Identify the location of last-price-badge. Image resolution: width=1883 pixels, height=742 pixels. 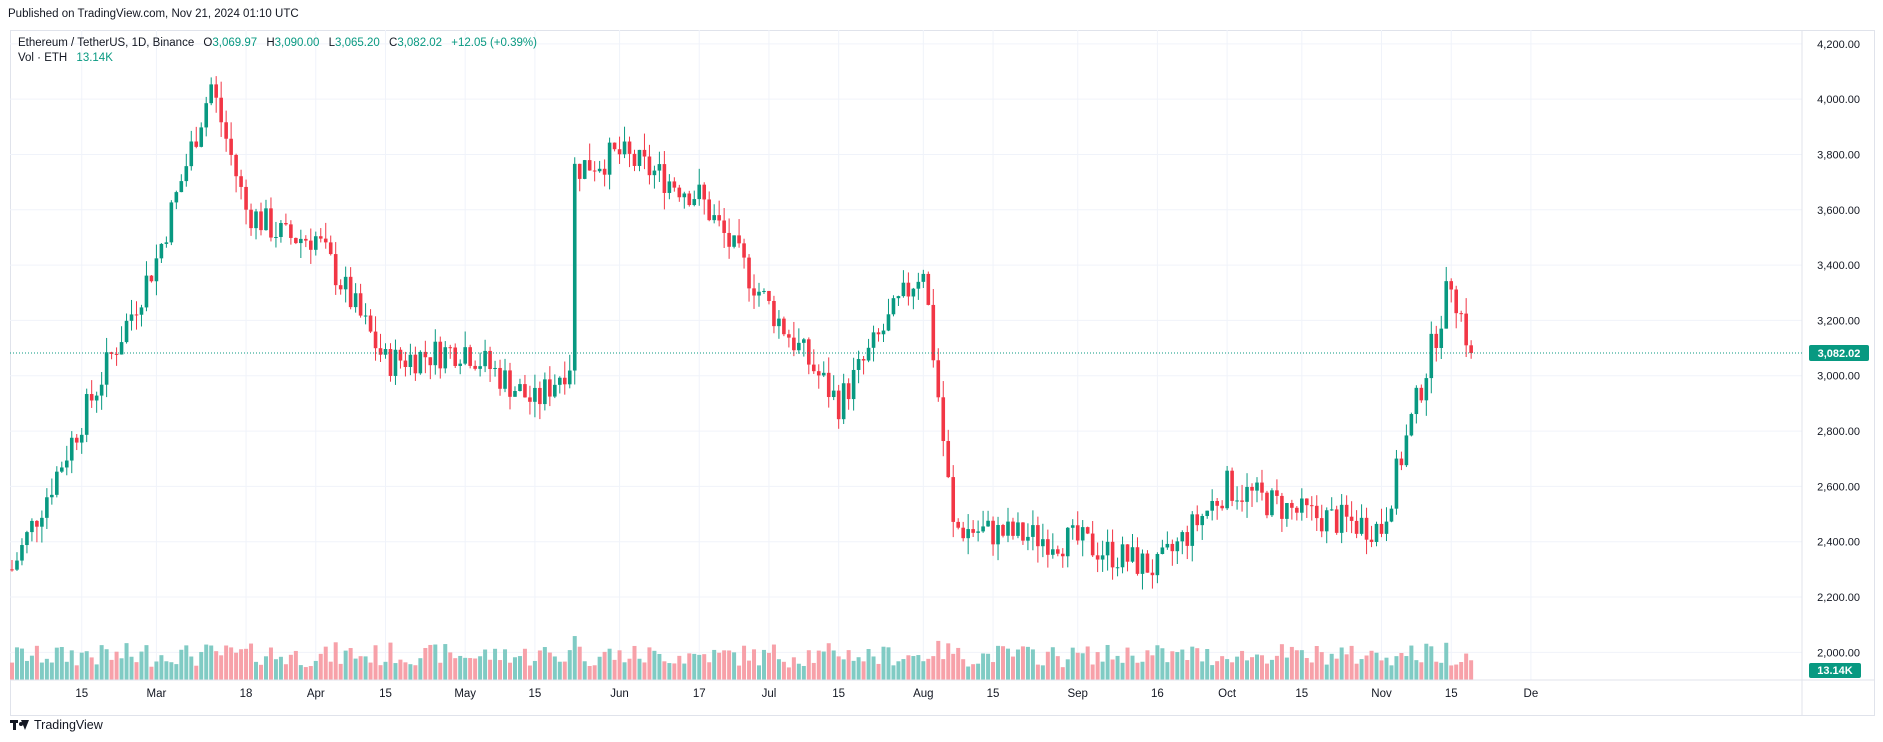
(1839, 353).